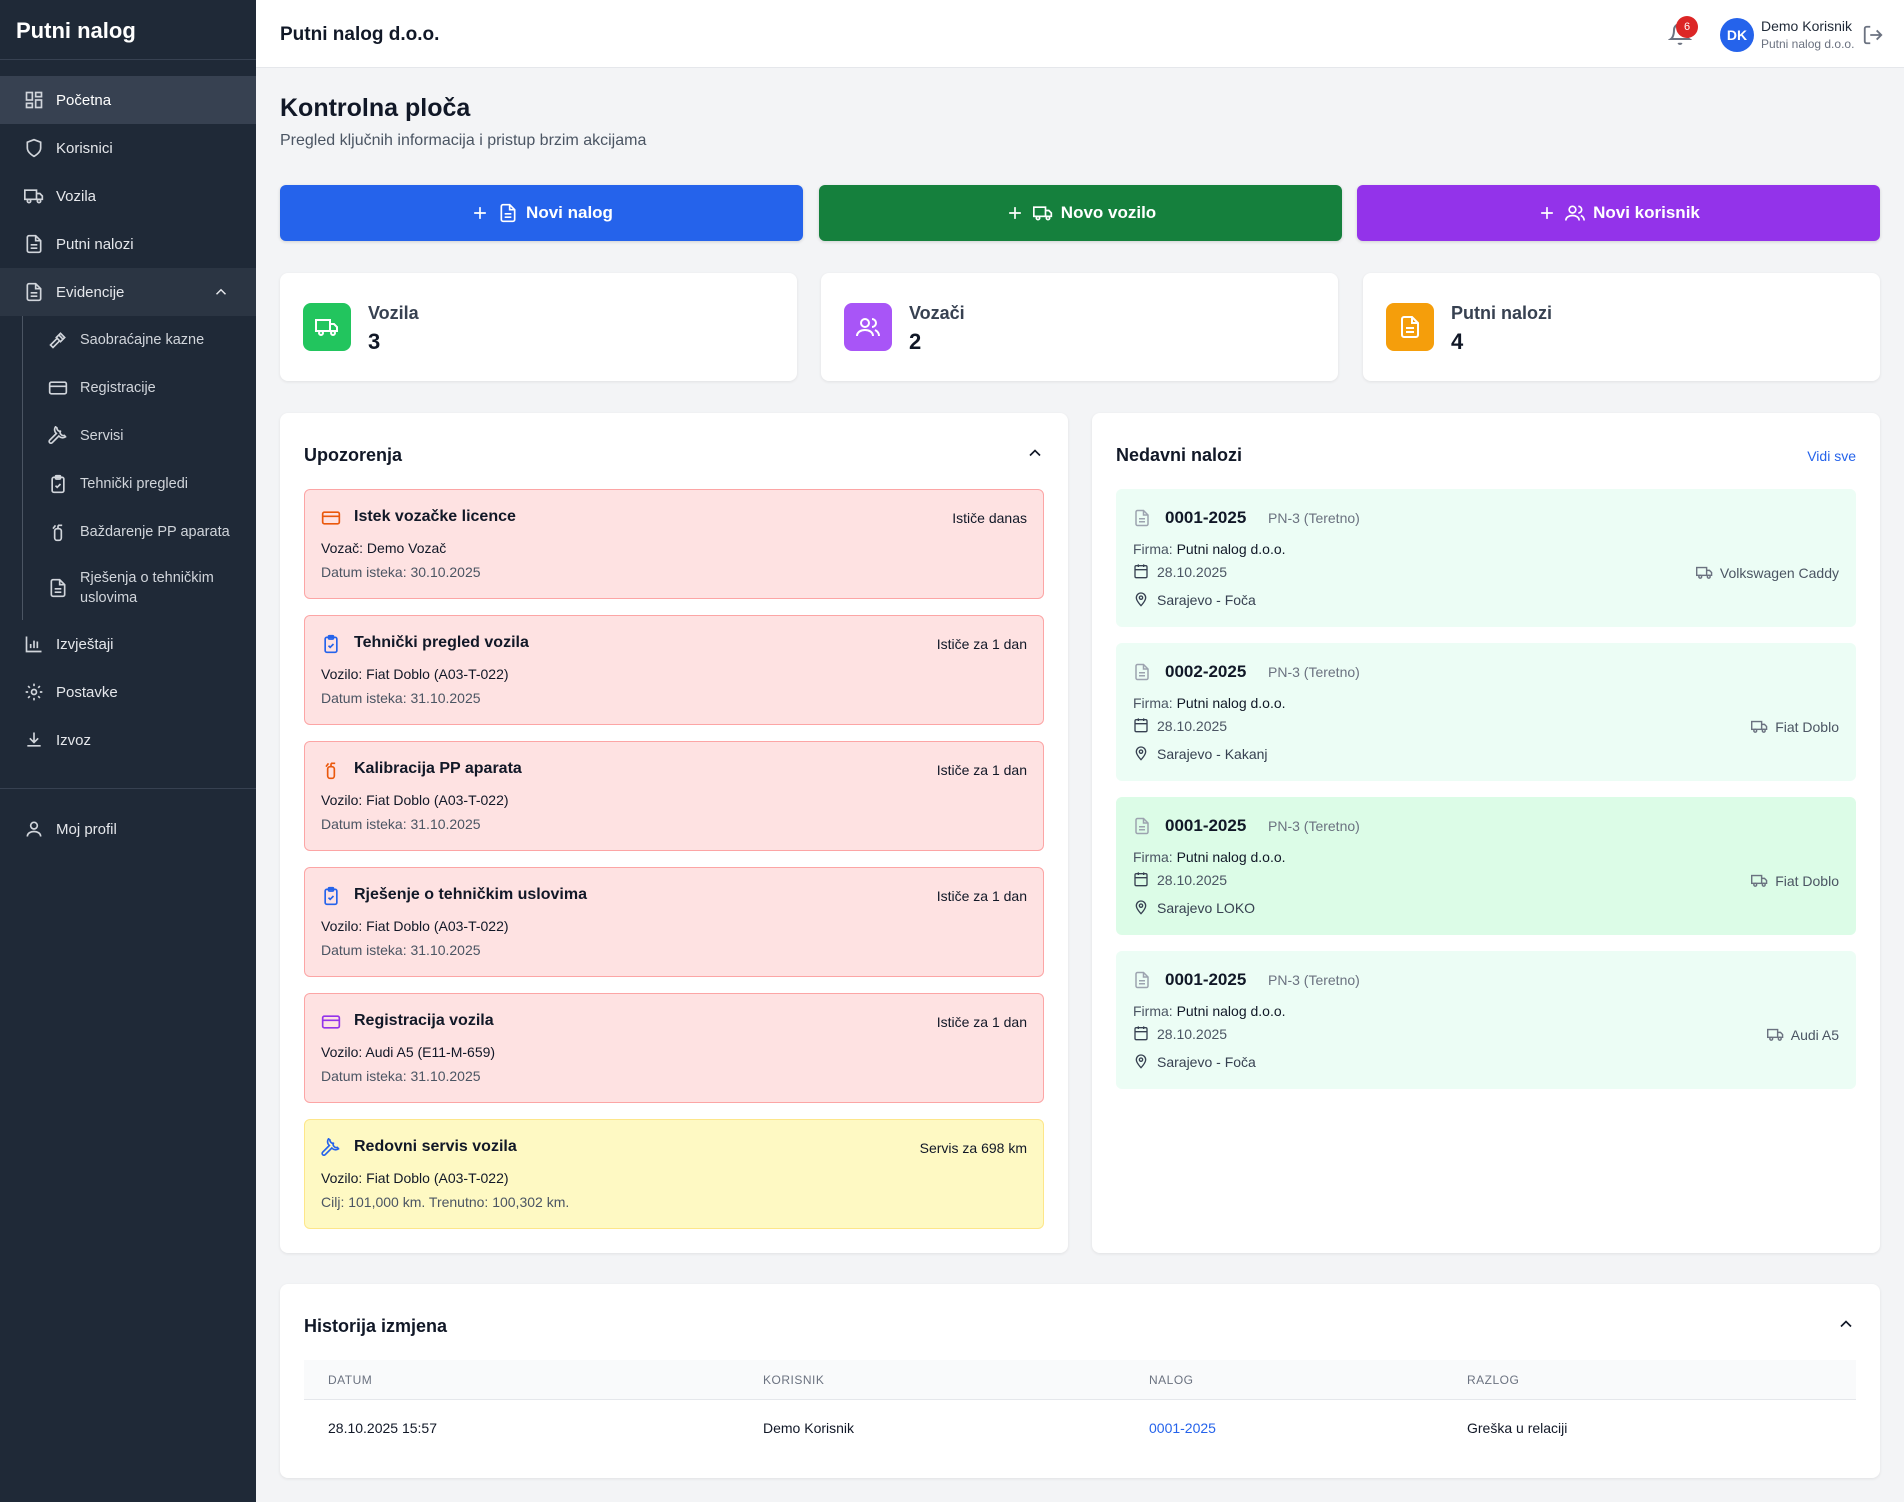 The image size is (1904, 1502). What do you see at coordinates (1807, 26) in the screenshot?
I see `user-name: Demo Korisnik` at bounding box center [1807, 26].